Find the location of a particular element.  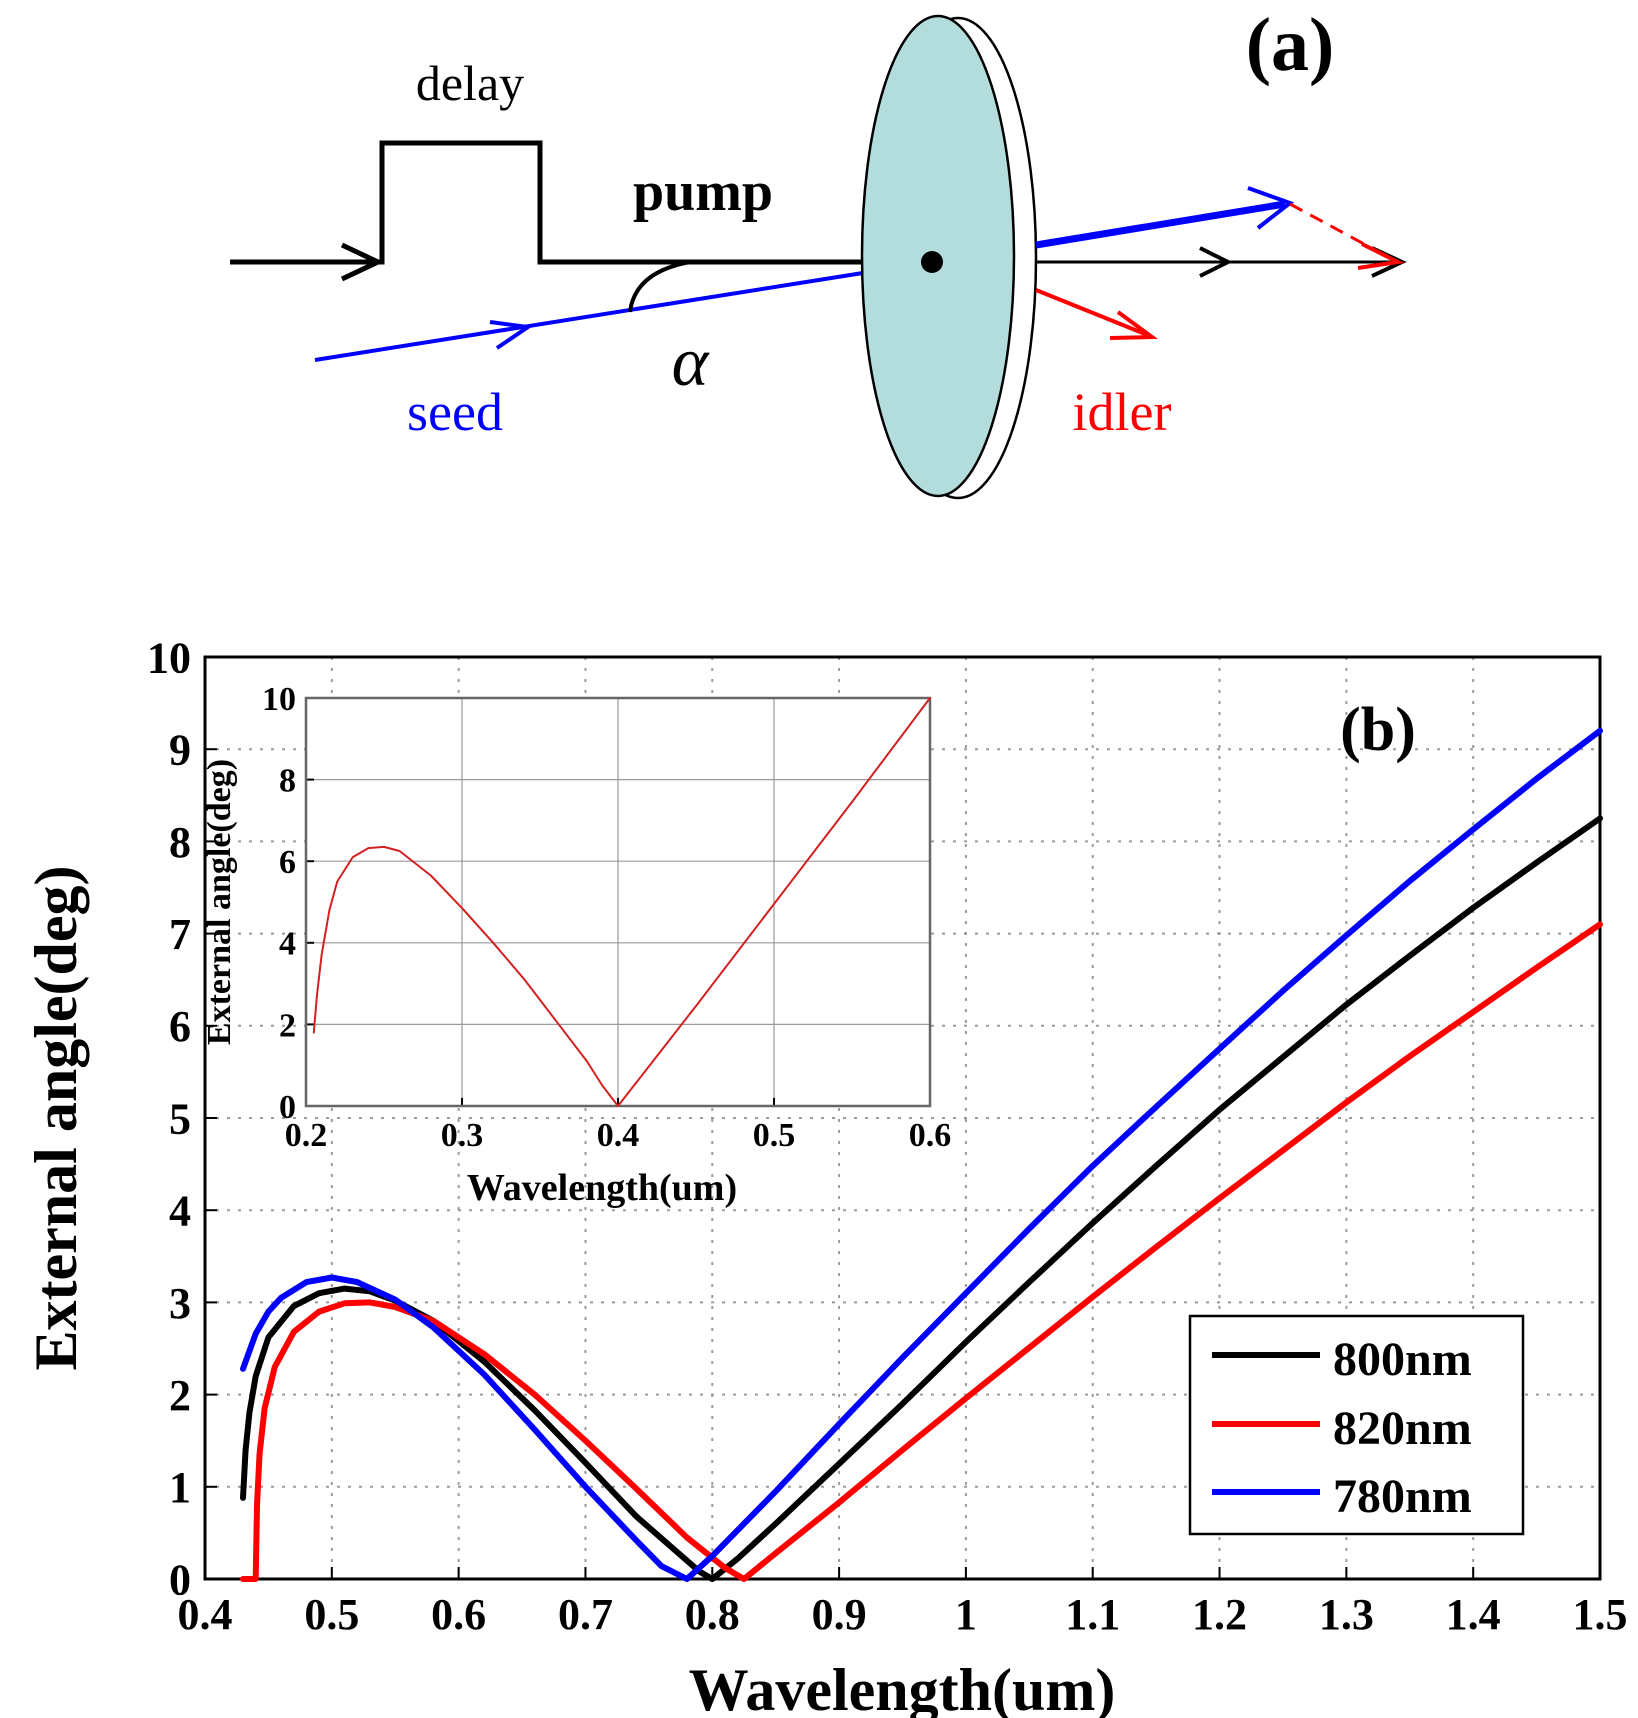

main-y-tick-label: 8 is located at coordinates (180, 842).